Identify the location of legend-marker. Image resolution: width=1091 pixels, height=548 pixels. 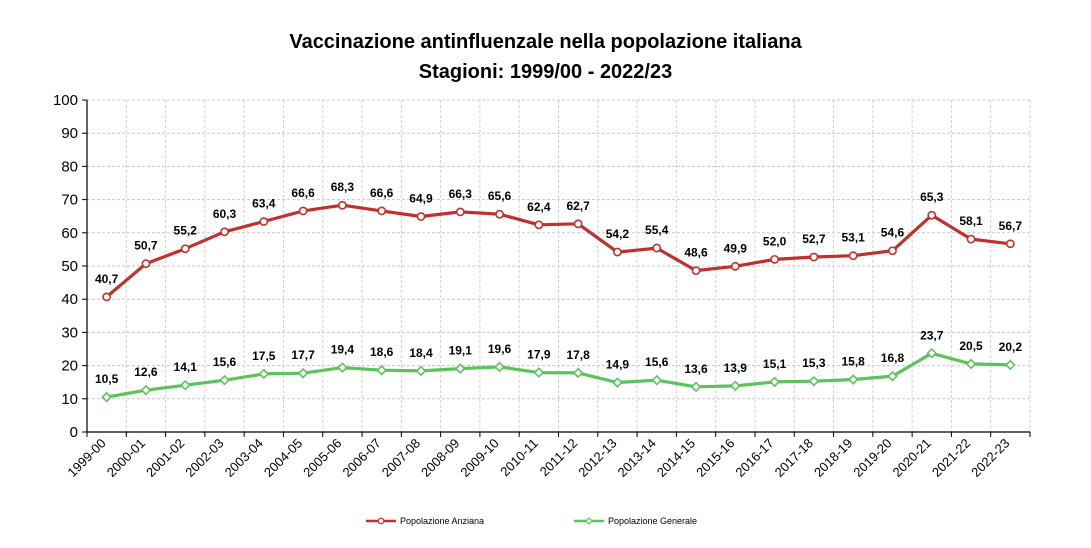
(589, 521).